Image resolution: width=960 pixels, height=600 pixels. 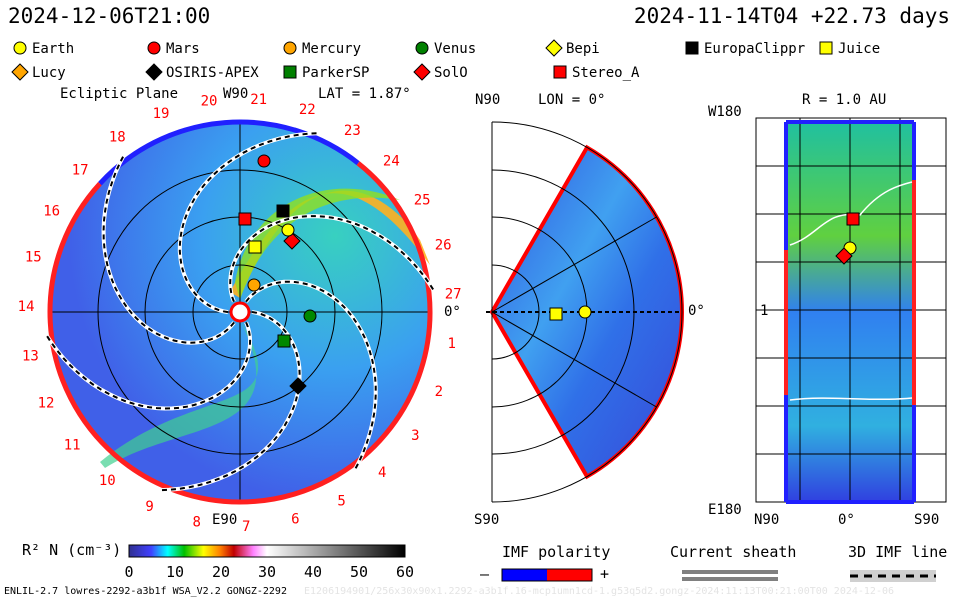 I want to click on carrington-label: 5, so click(x=341, y=501).